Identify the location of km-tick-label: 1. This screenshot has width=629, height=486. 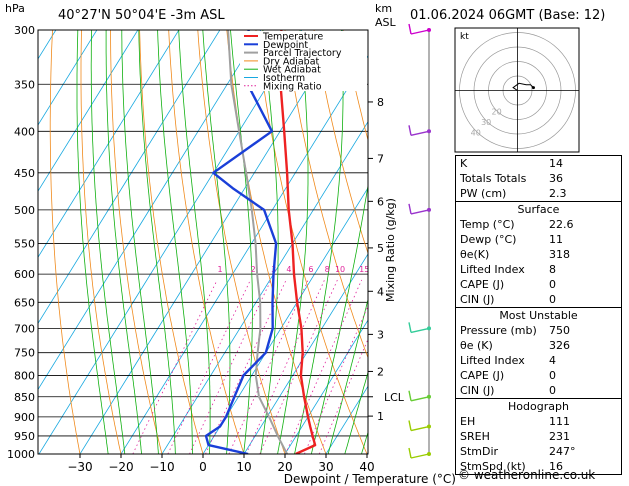
(380, 416).